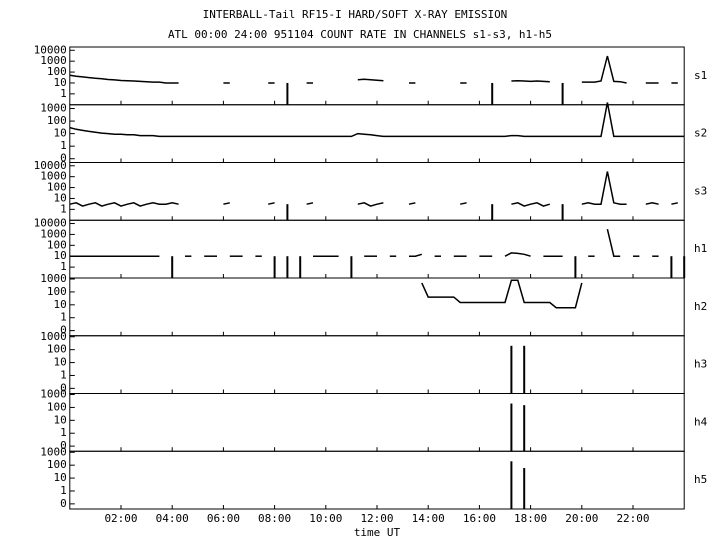  Describe the element at coordinates (530, 518) in the screenshot. I see `x-tick-label: 18:00` at that location.